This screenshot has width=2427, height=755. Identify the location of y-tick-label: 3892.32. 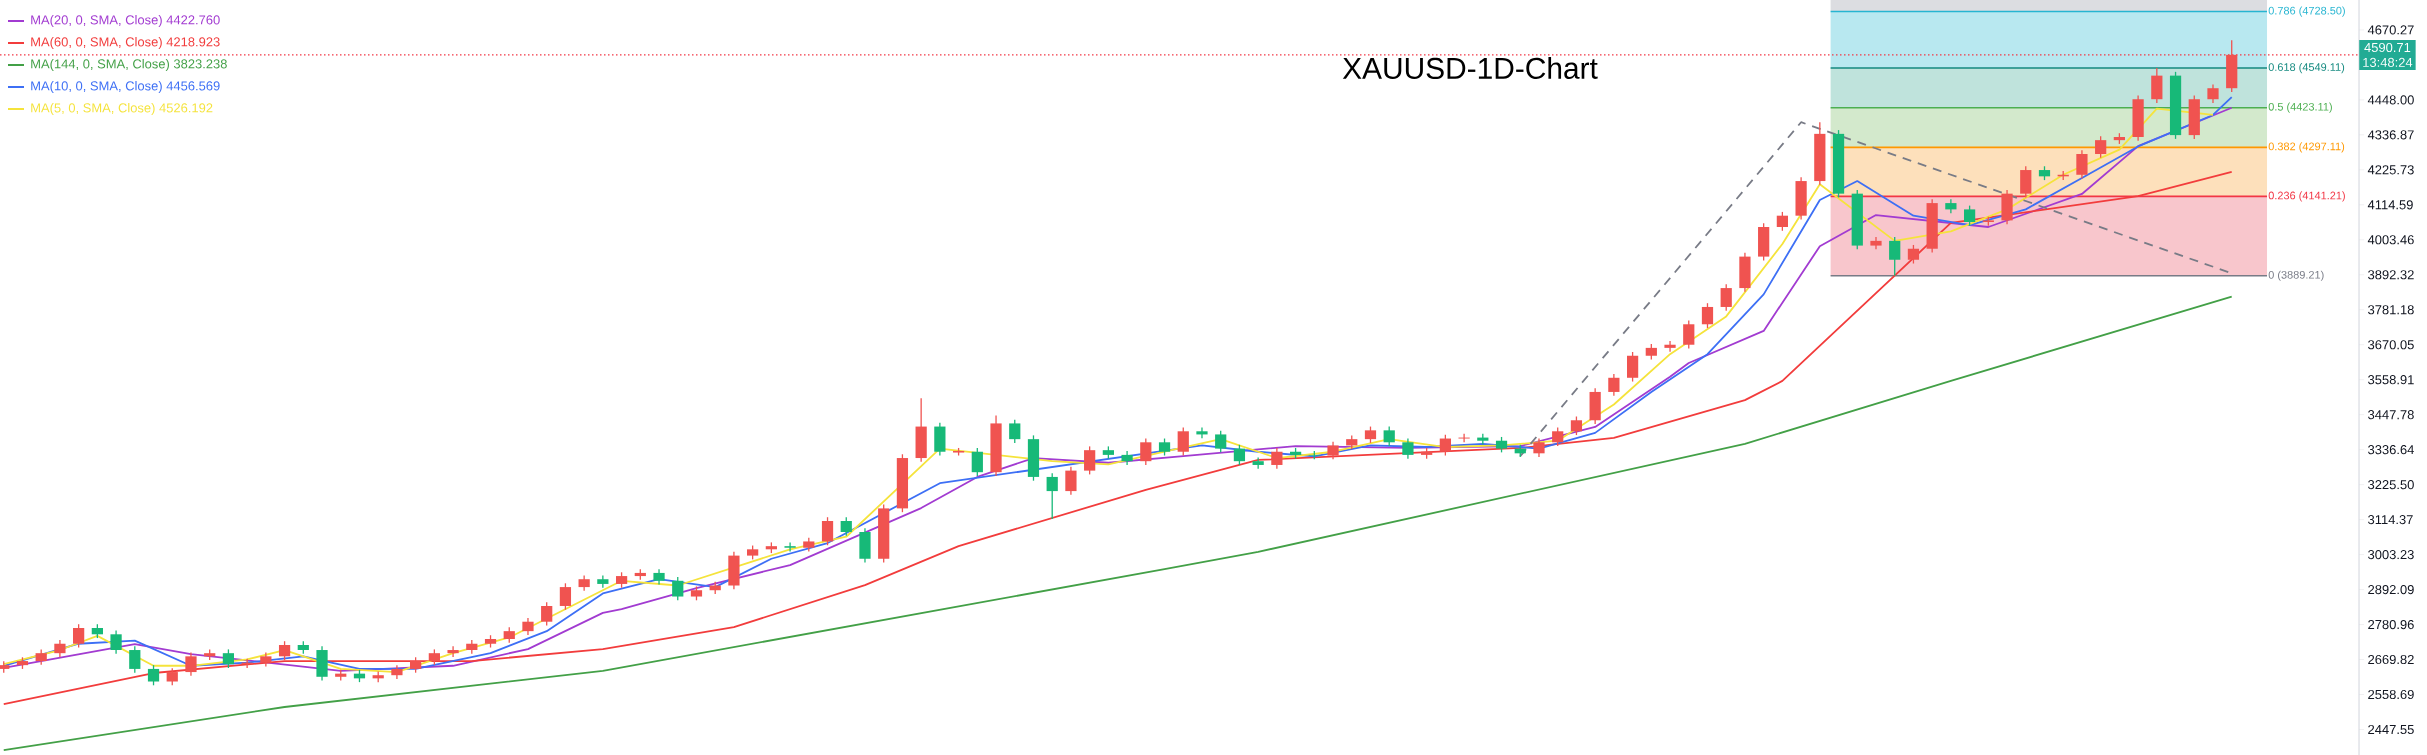
(2391, 275).